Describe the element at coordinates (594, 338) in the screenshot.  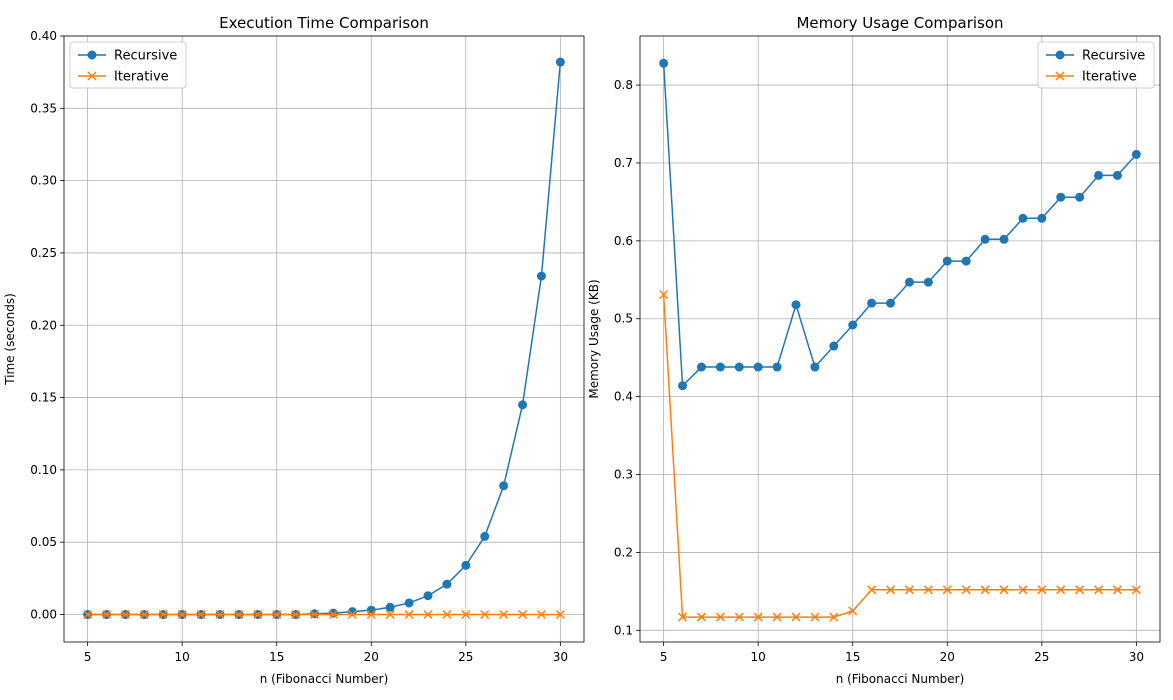
I see `y-axis-label: Memory Usage (KB)` at that location.